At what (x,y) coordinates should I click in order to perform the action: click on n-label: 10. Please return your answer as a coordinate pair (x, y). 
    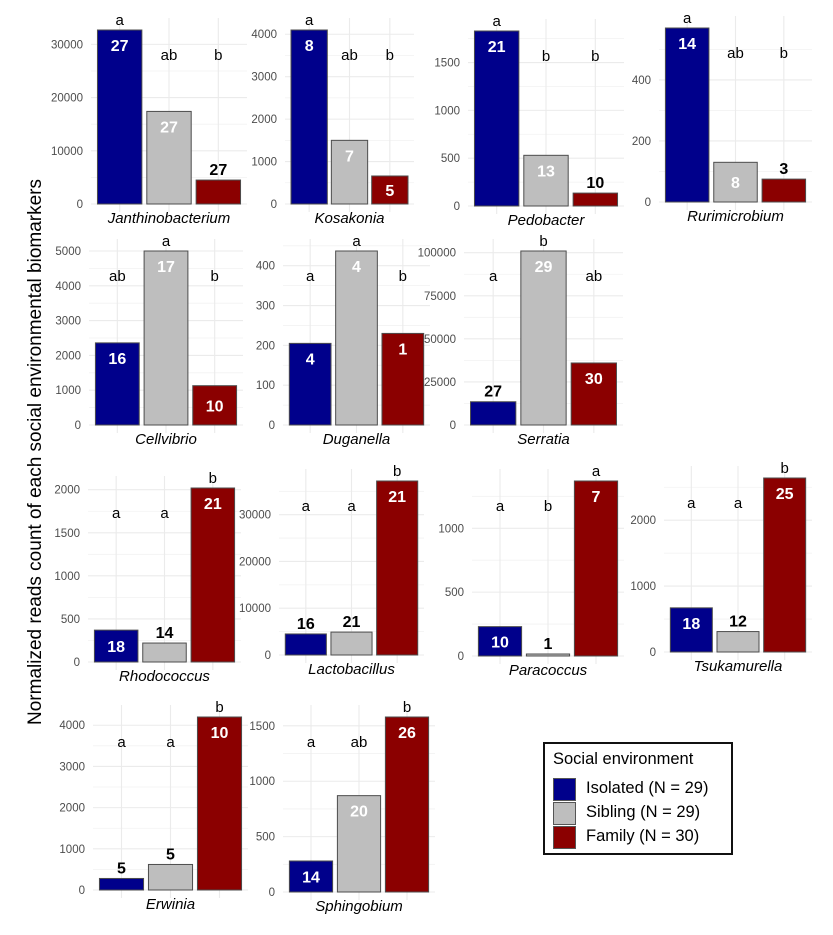
    Looking at the image, I should click on (215, 406).